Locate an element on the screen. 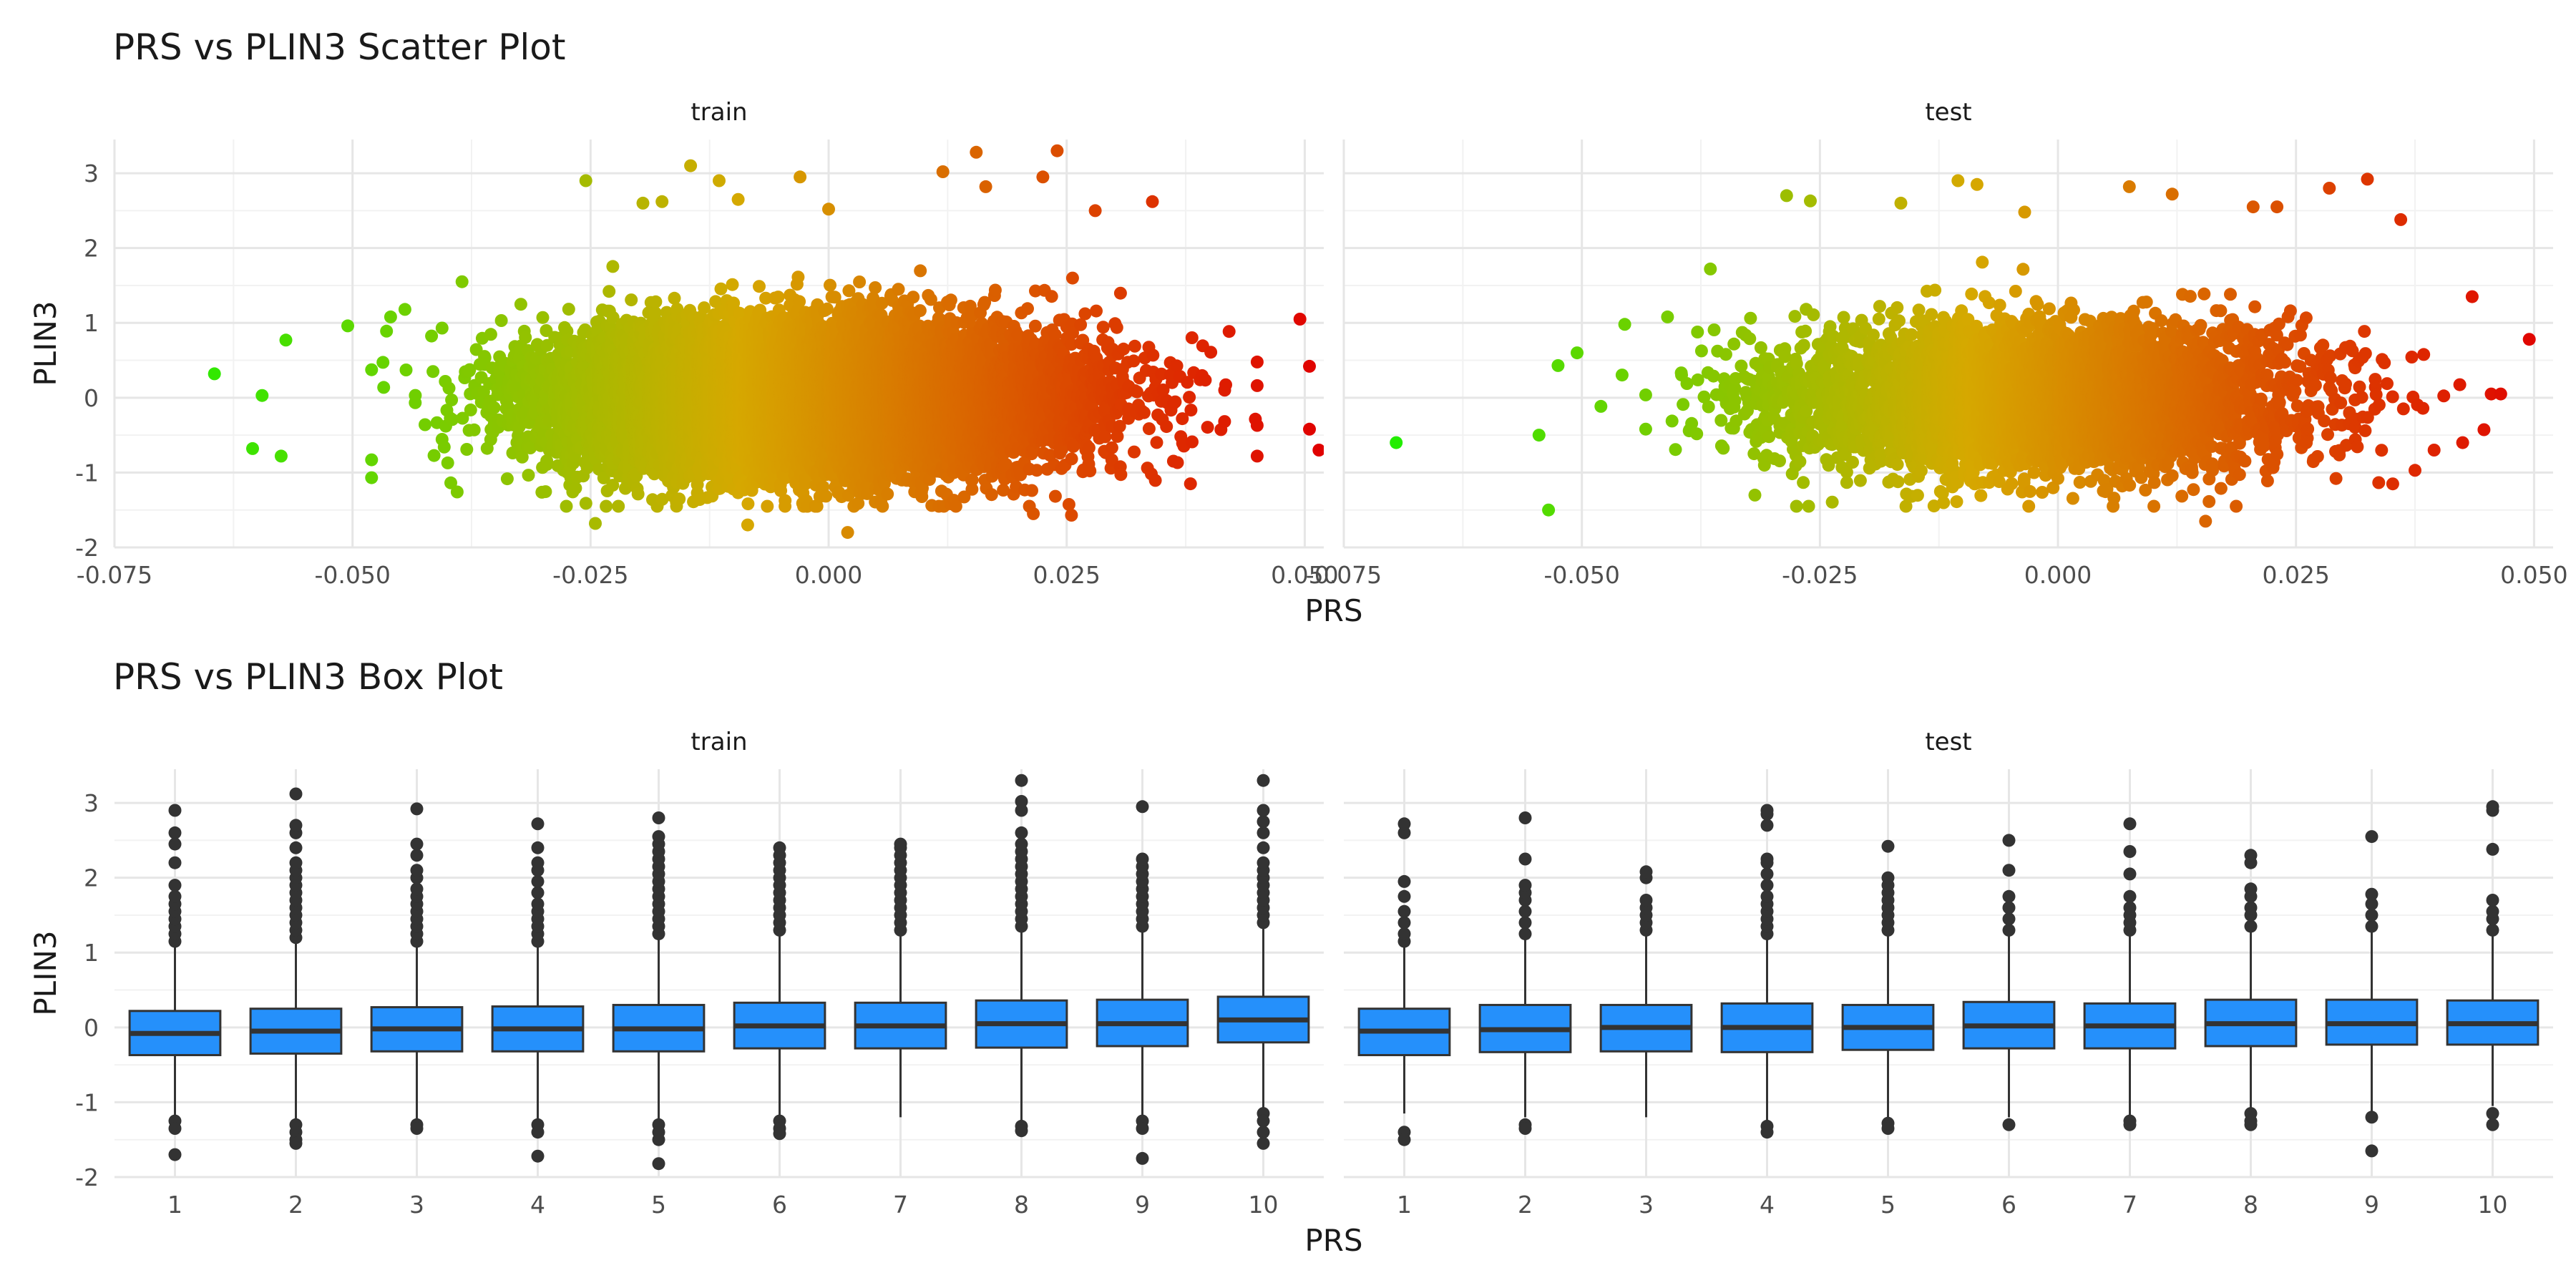  scatter-title: PRS vs PLIN3 Scatter Plot is located at coordinates (339, 47).